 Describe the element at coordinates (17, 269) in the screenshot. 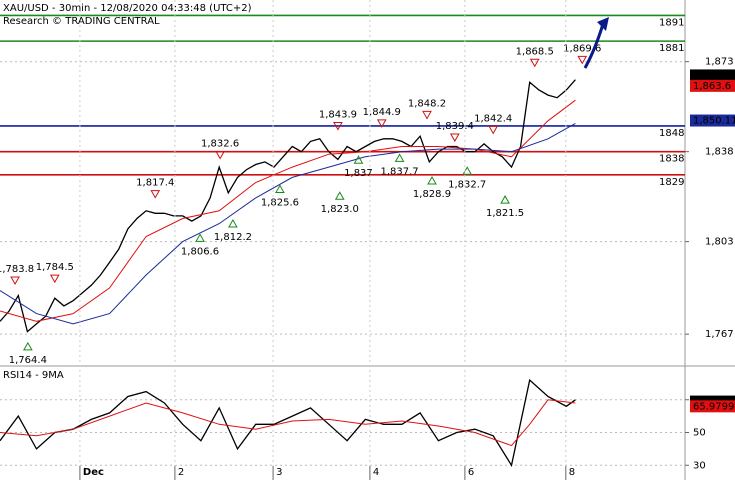

I see `high-label: 1,783.8` at that location.